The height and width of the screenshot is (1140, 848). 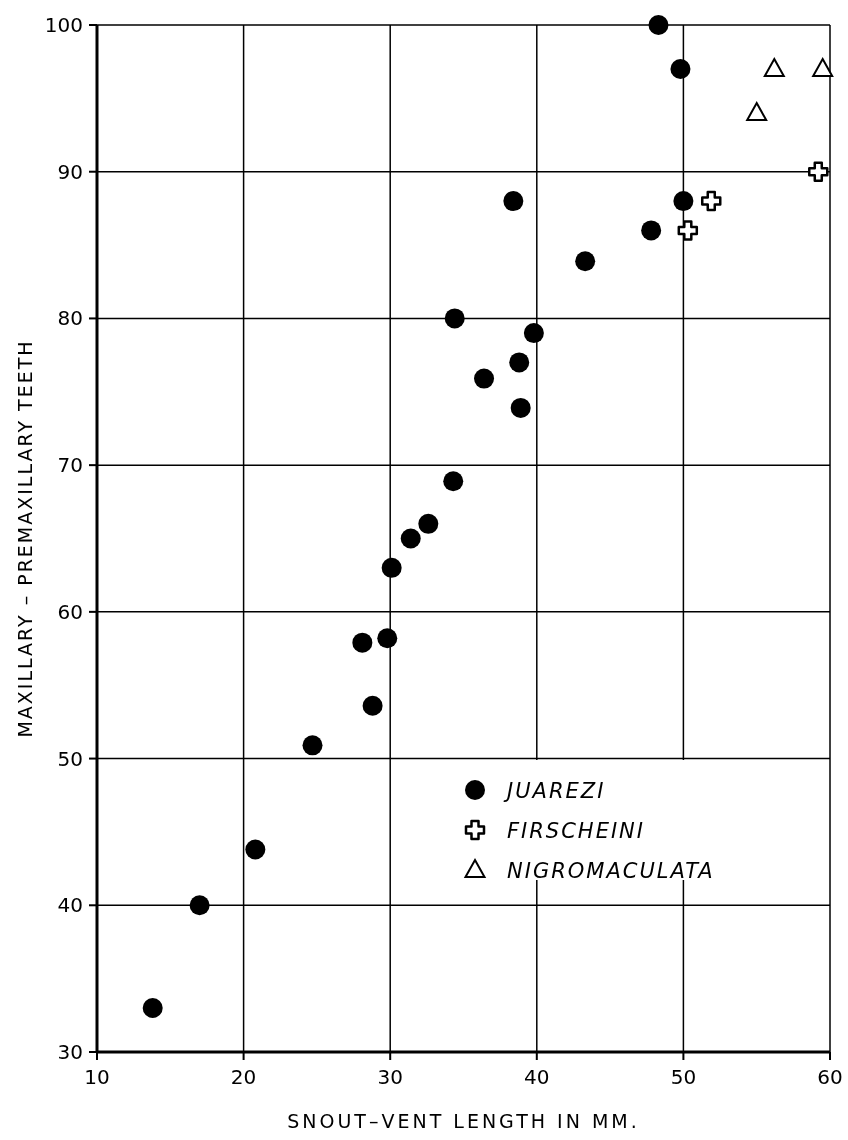 What do you see at coordinates (25, 538) in the screenshot?
I see `y-axis-title: MAXILLARY – PREMAXILLARY TEETH` at bounding box center [25, 538].